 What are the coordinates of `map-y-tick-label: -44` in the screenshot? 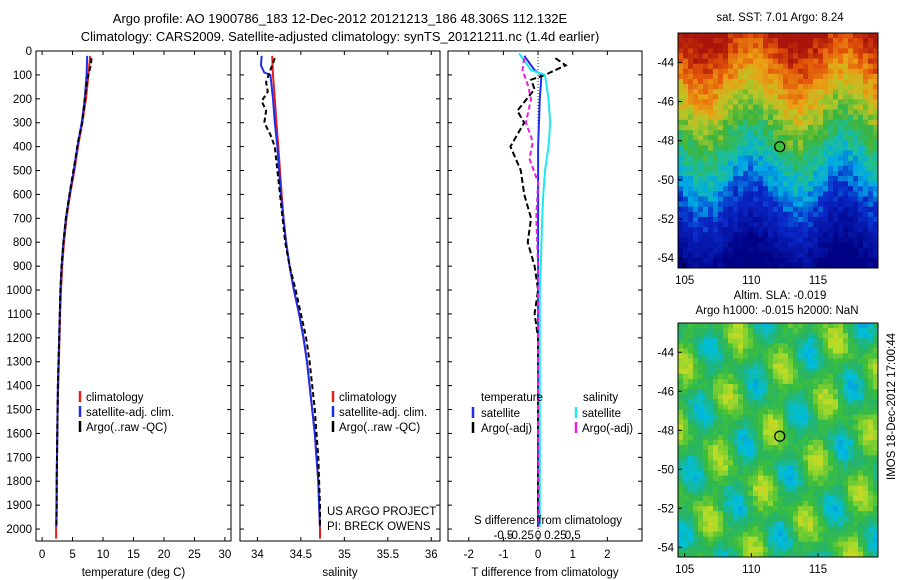 It's located at (665, 63).